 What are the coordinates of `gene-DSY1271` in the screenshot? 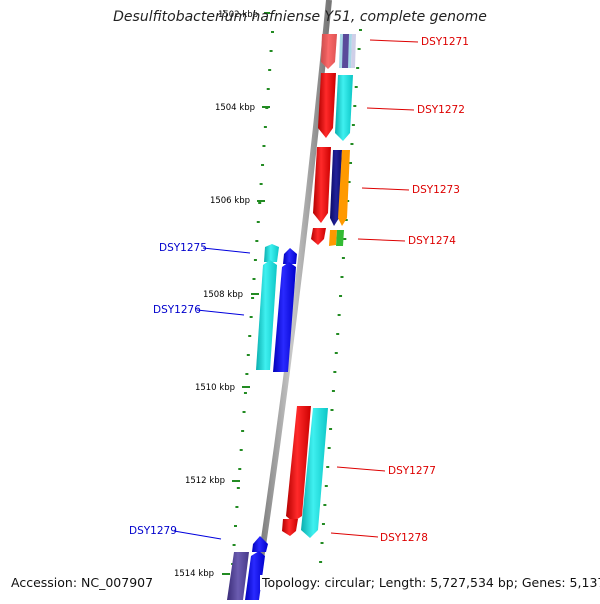 It's located at (338, 51).